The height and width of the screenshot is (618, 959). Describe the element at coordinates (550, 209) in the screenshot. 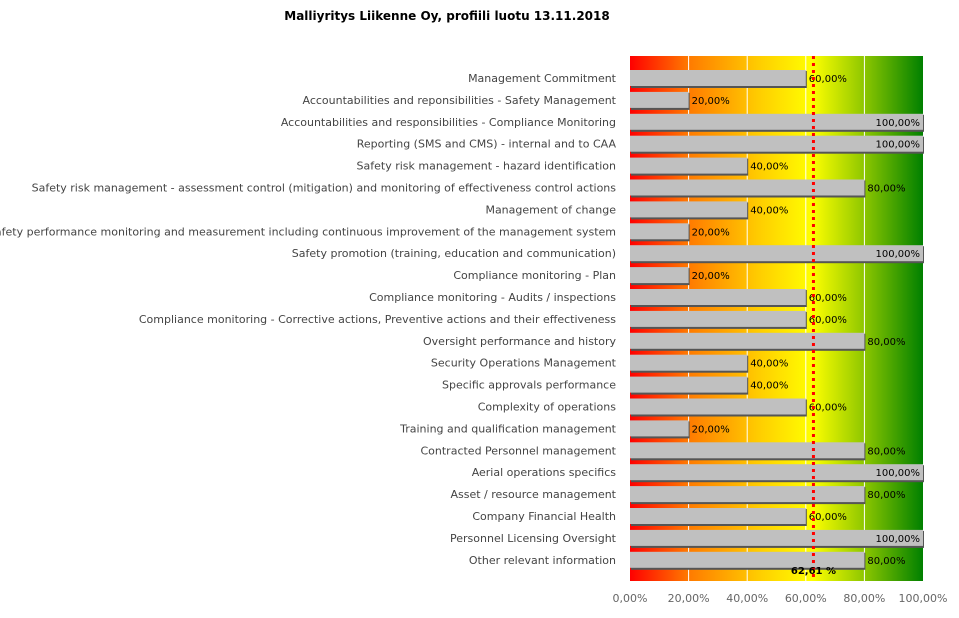

I see `category-label: Management of change` at that location.